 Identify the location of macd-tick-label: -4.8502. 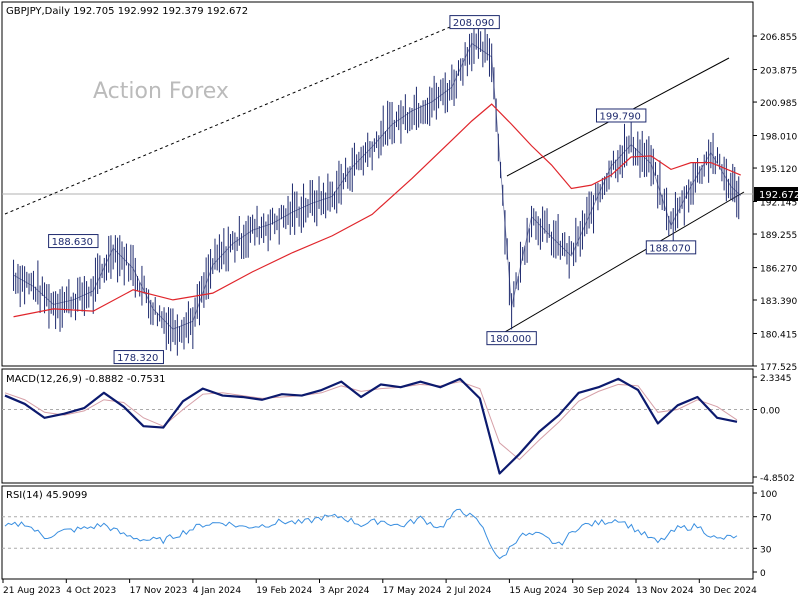
(777, 479).